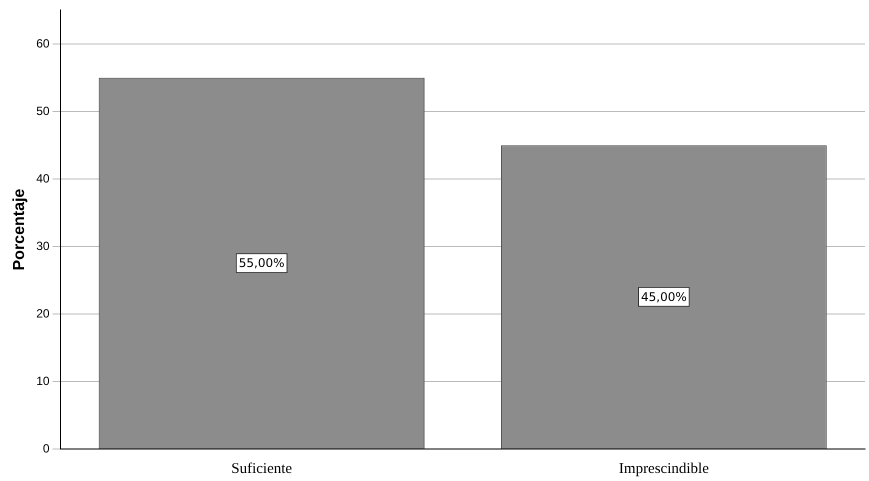  I want to click on y-tick-label: 40, so click(43, 178).